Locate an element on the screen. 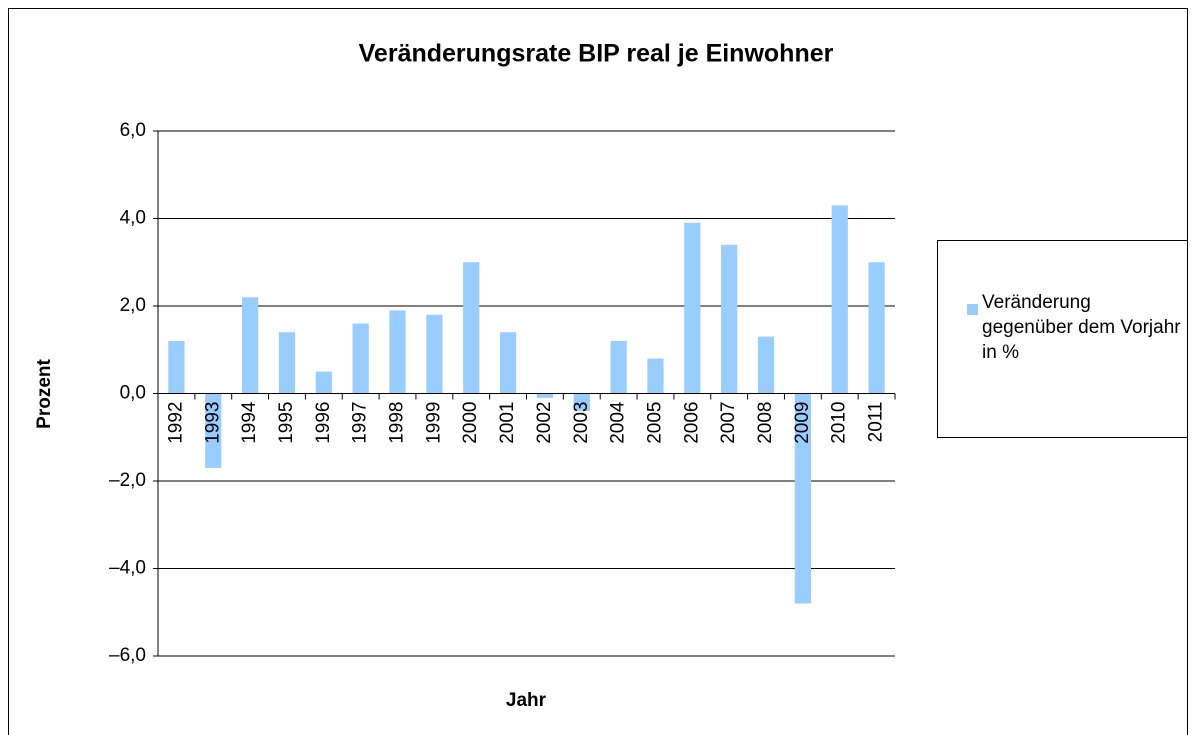 The image size is (1192, 735). y-tick-label: 2,0 is located at coordinates (133, 305).